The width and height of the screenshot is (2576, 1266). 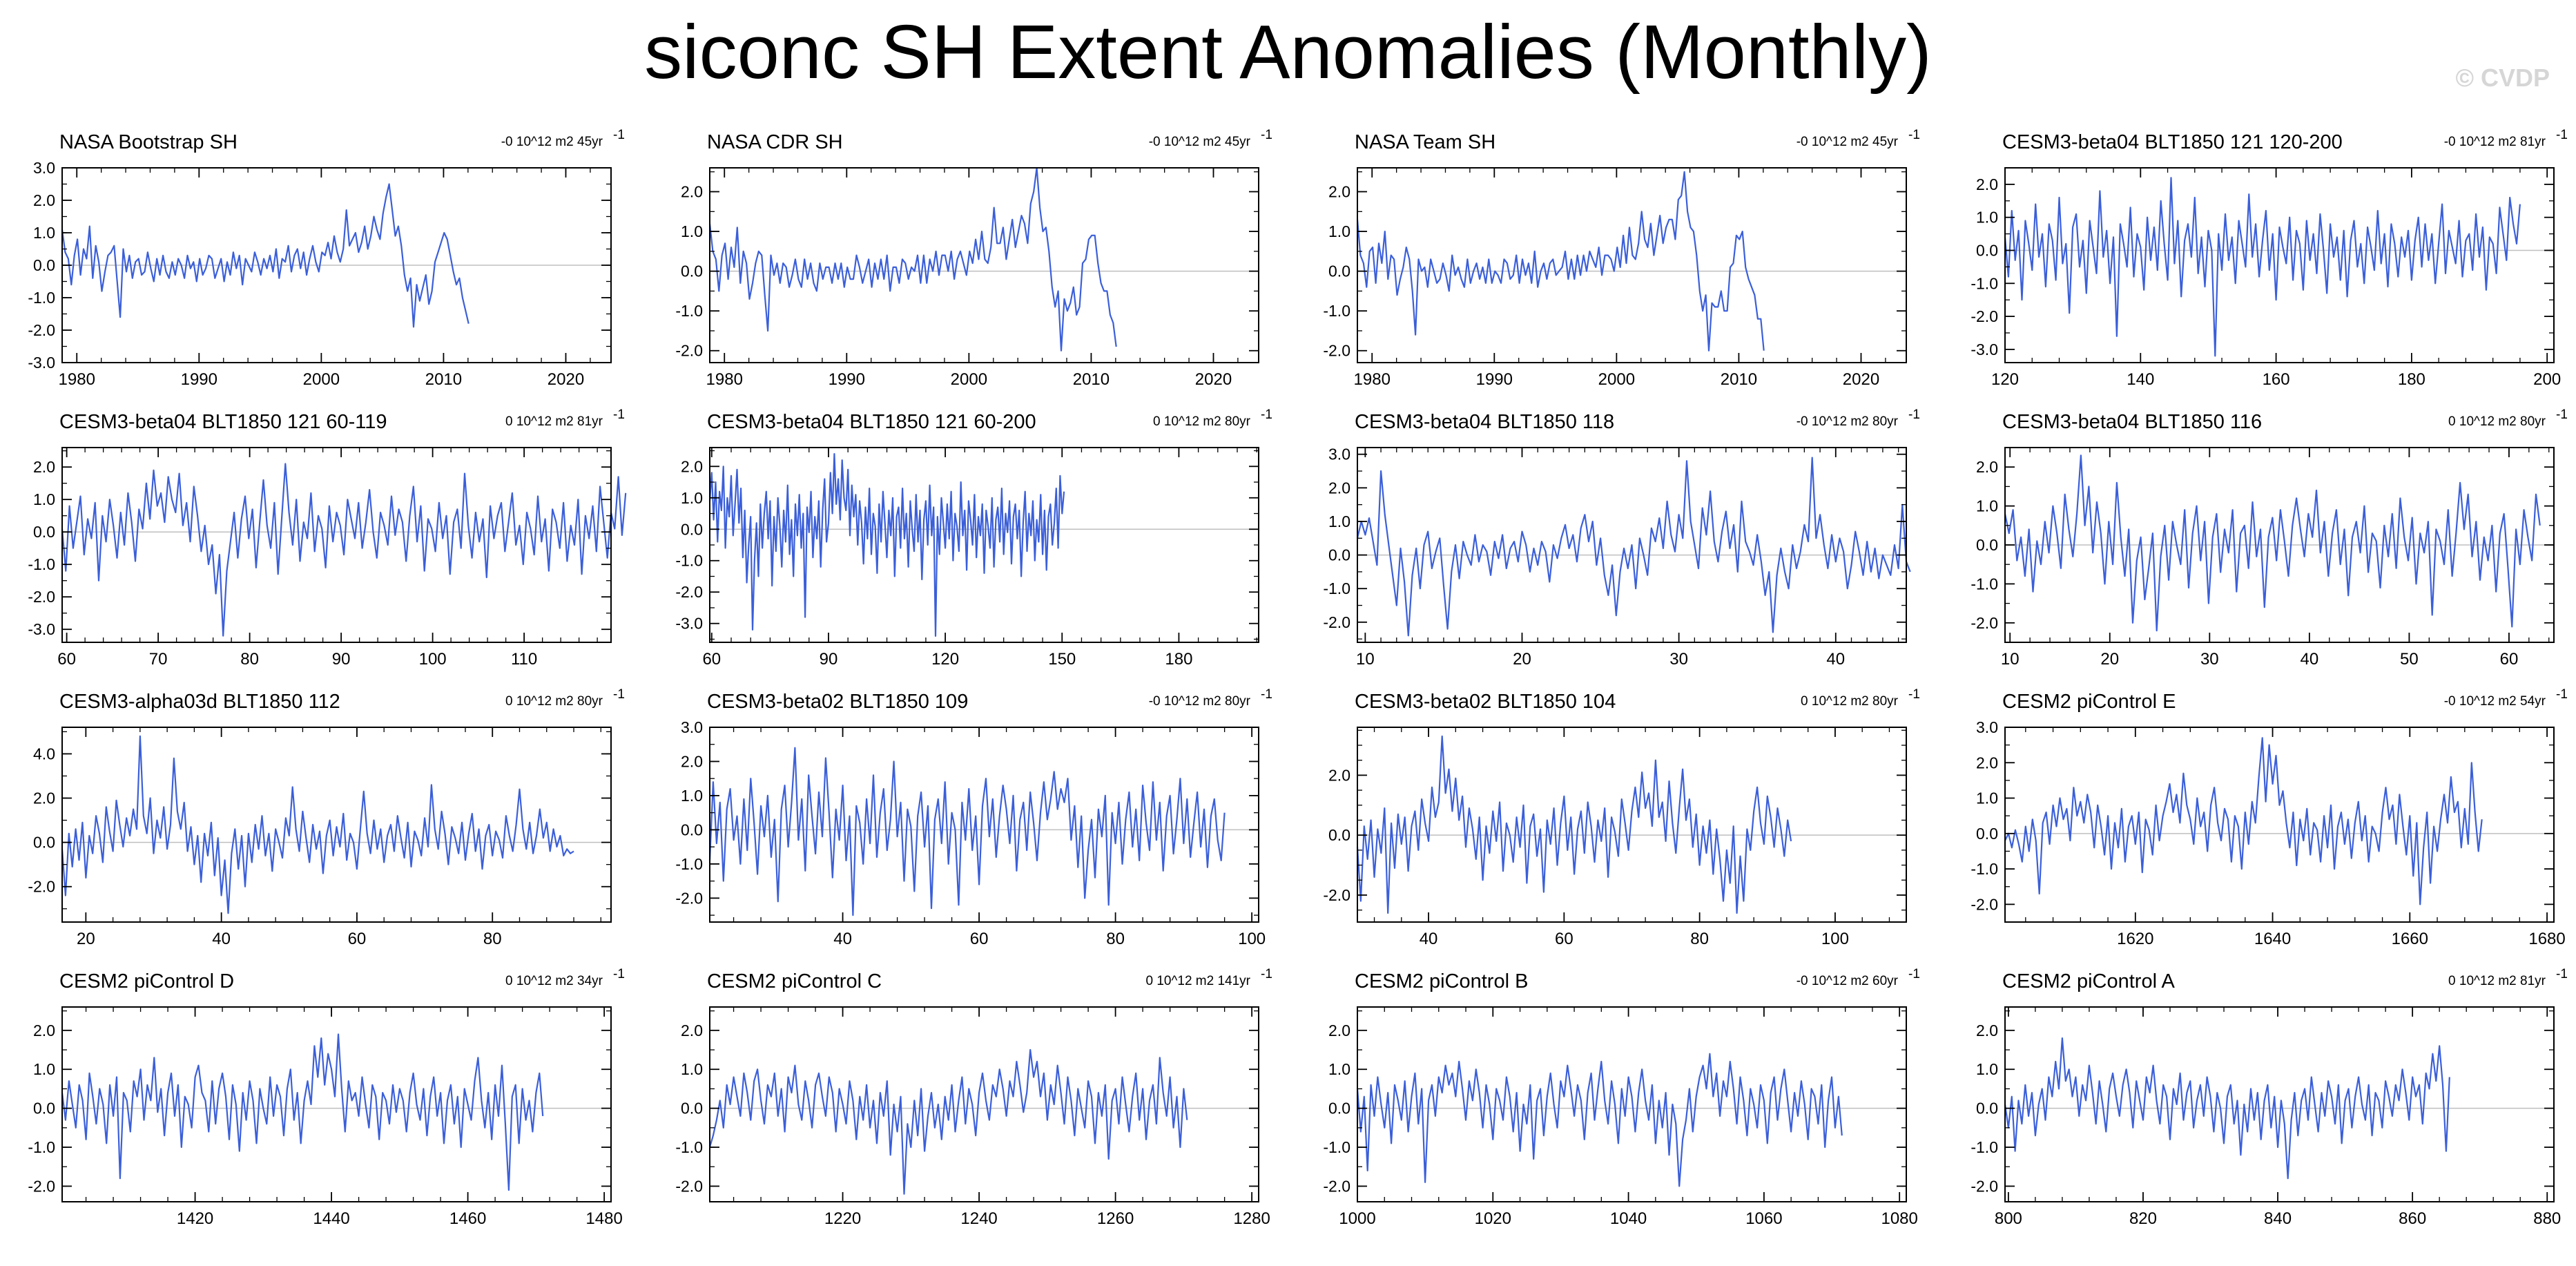 What do you see at coordinates (1679, 659) in the screenshot?
I see `x-tick-label: 30` at bounding box center [1679, 659].